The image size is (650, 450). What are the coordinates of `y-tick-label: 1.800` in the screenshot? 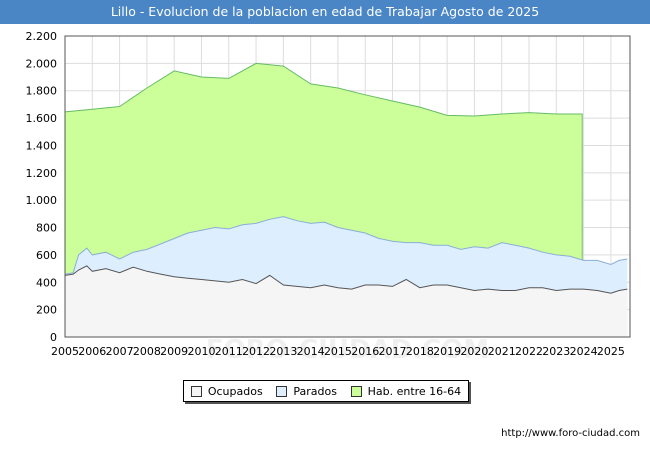 It's located at (42, 91).